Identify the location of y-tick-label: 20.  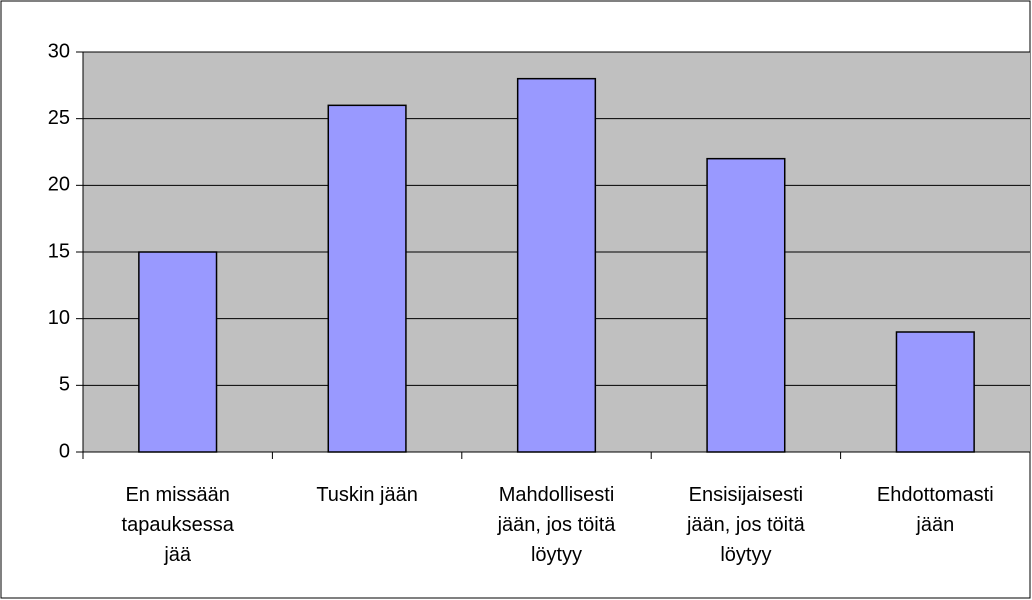
(59, 185).